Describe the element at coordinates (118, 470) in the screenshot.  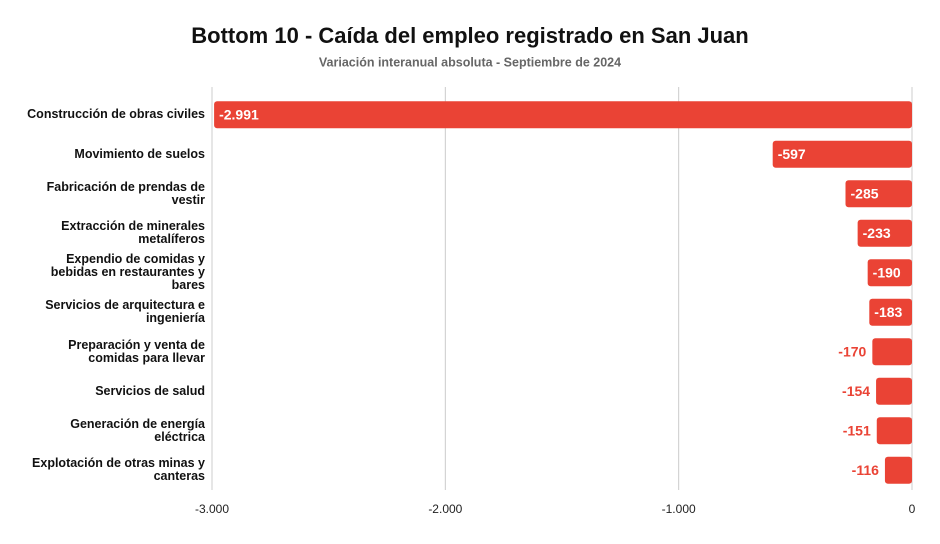
I see `y-tick-label: Explotación de otras minas y canteras` at that location.